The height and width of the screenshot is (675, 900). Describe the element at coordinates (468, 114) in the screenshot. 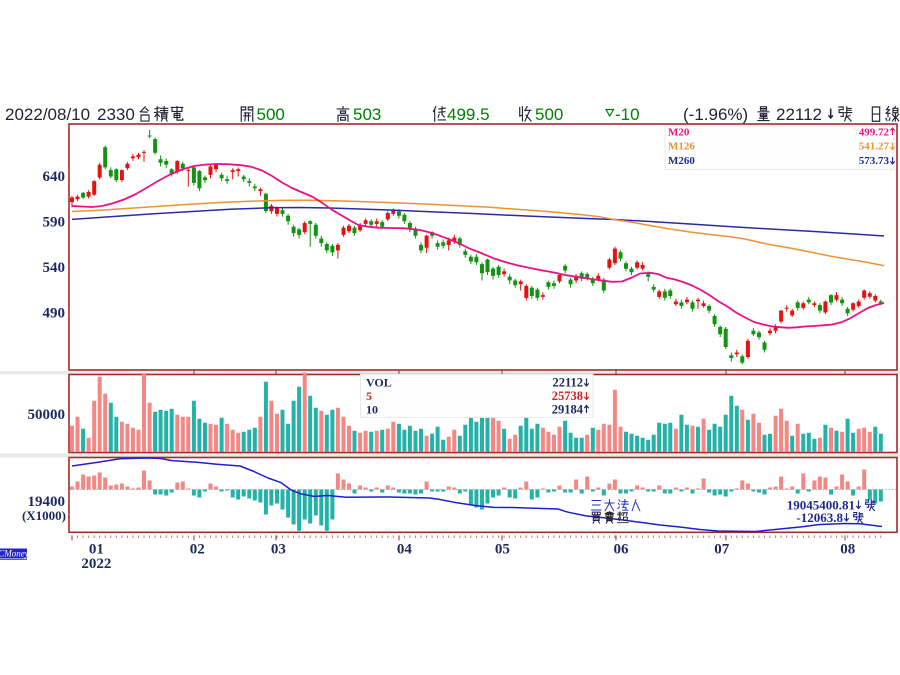

I see `svg-text: 499.5` at that location.